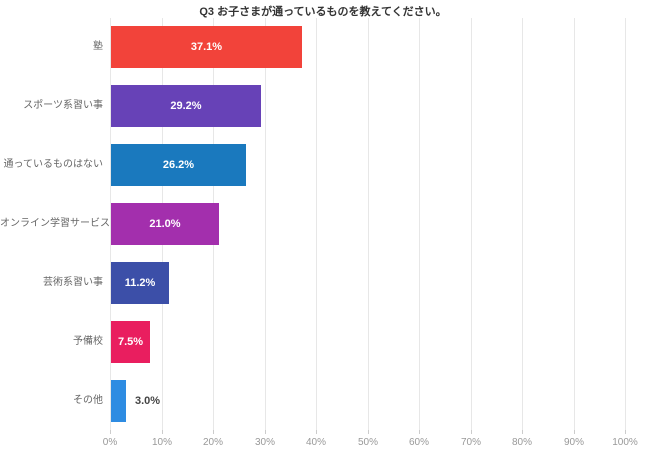 Image resolution: width=646 pixels, height=455 pixels. I want to click on value-label-5: 7.5%, so click(130, 342).